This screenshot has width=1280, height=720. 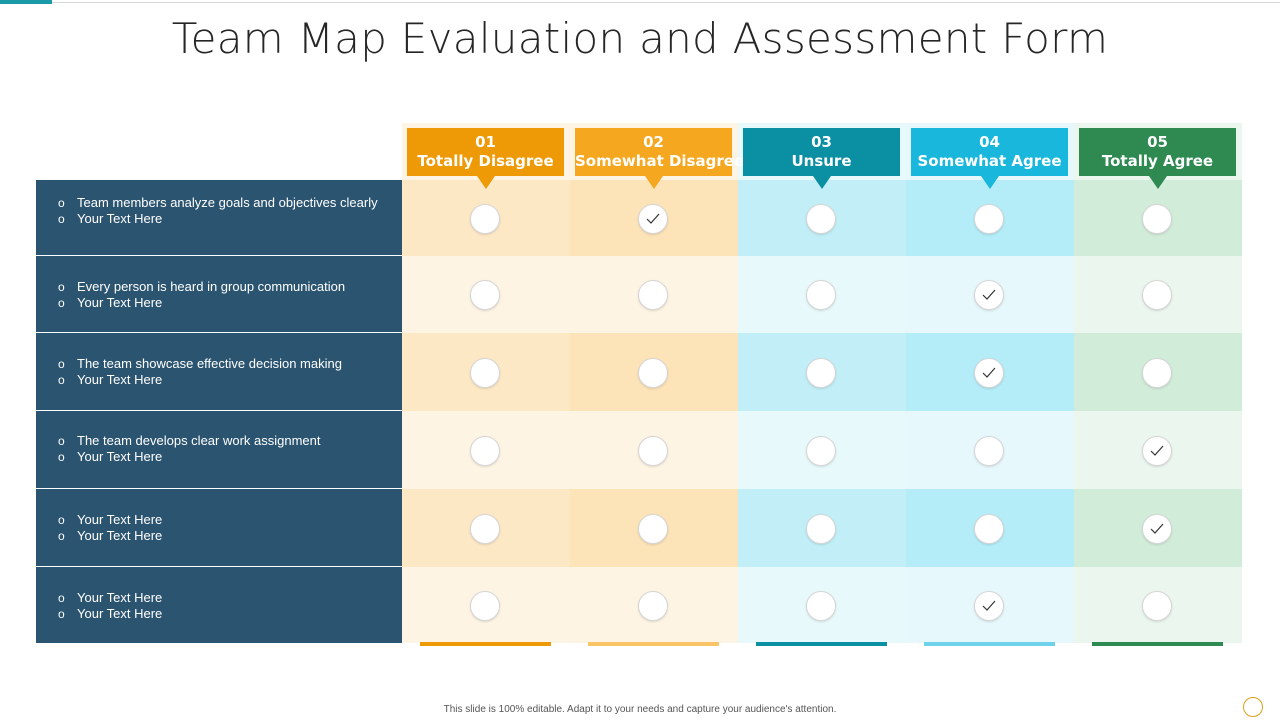 I want to click on column-label: Totally Disagree, so click(x=485, y=161).